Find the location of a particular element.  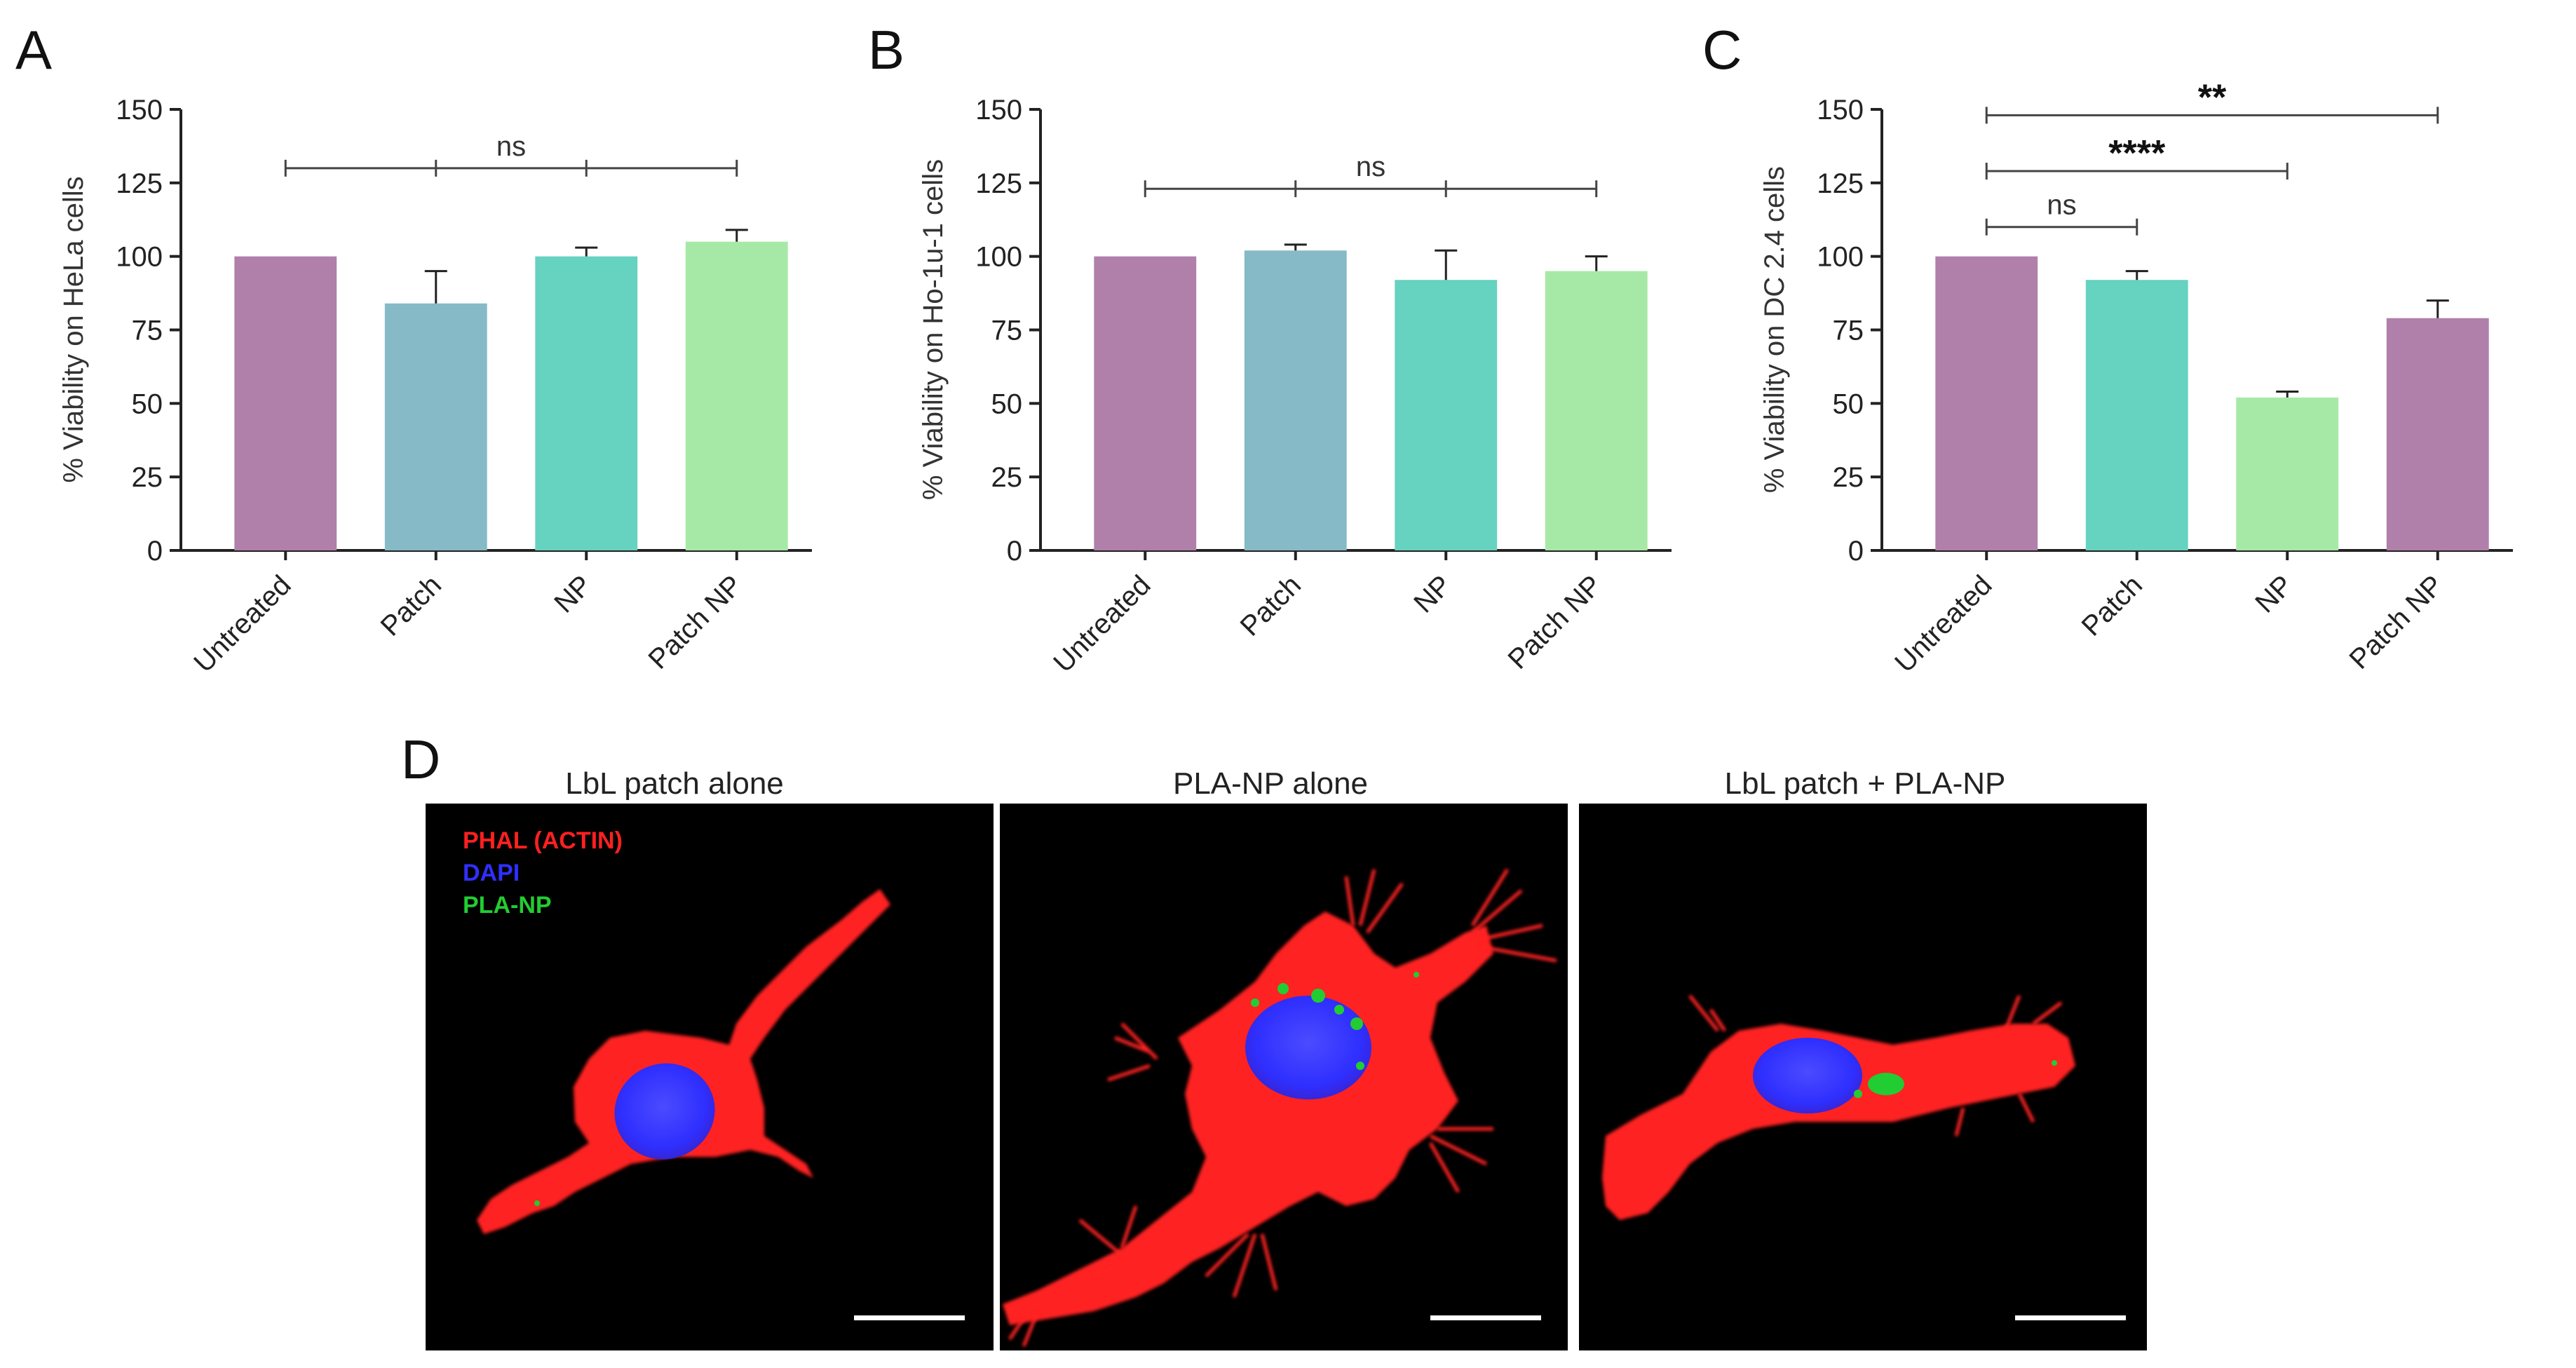

micrograph-lbl-patch-pla-np is located at coordinates (1863, 1077).